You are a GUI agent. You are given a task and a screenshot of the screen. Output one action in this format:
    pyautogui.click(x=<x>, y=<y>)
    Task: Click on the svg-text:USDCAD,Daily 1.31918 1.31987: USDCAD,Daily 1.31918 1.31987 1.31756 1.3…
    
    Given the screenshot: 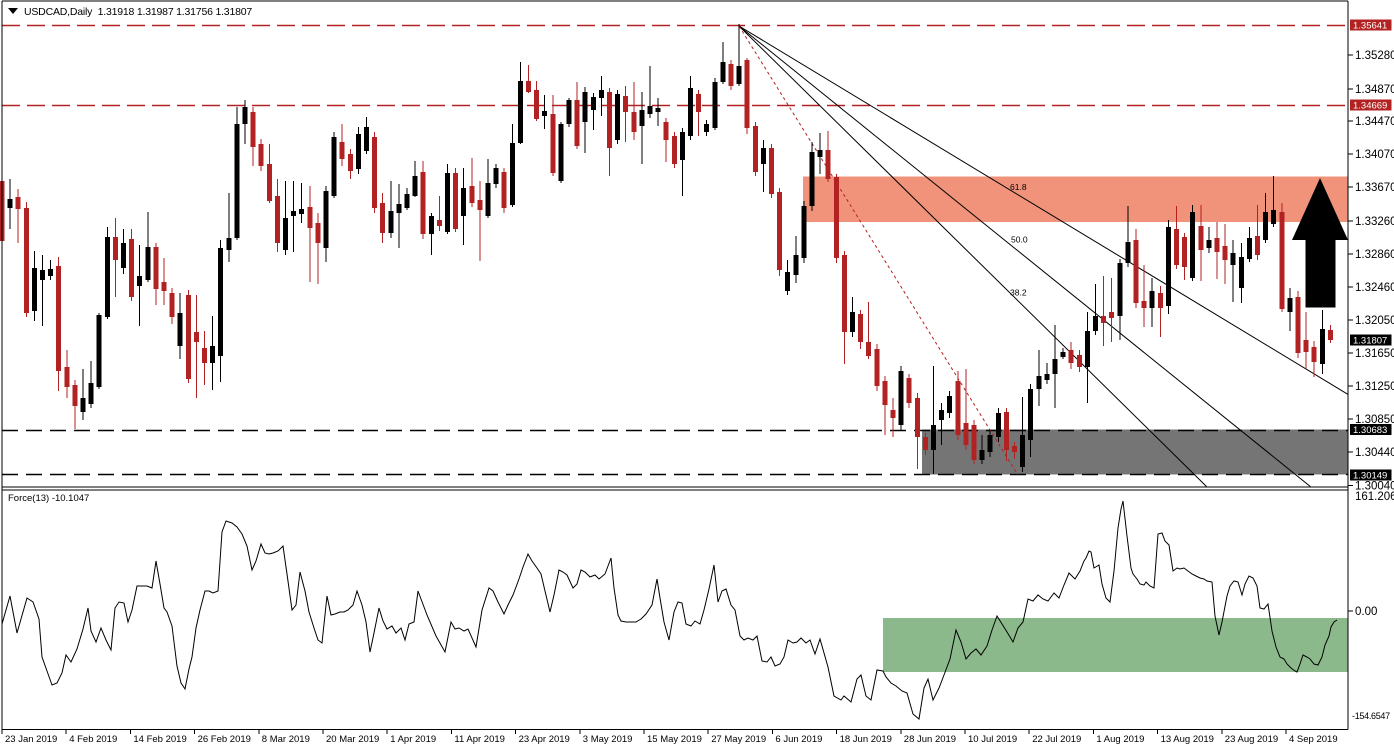 What is the action you would take?
    pyautogui.click(x=138, y=12)
    